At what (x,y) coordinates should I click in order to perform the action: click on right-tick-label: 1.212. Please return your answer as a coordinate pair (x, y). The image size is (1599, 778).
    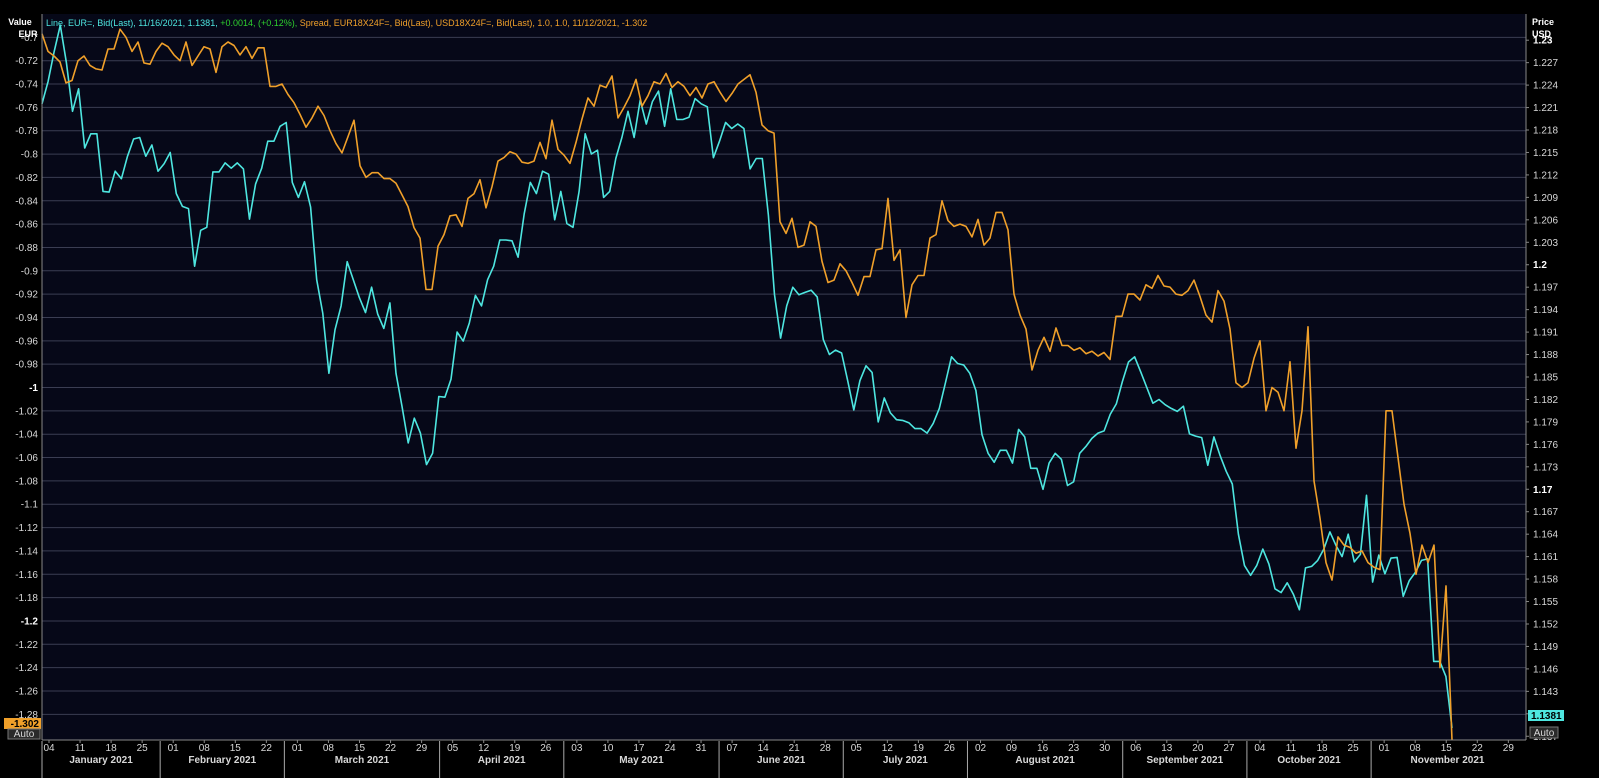
    Looking at the image, I should click on (1545, 175).